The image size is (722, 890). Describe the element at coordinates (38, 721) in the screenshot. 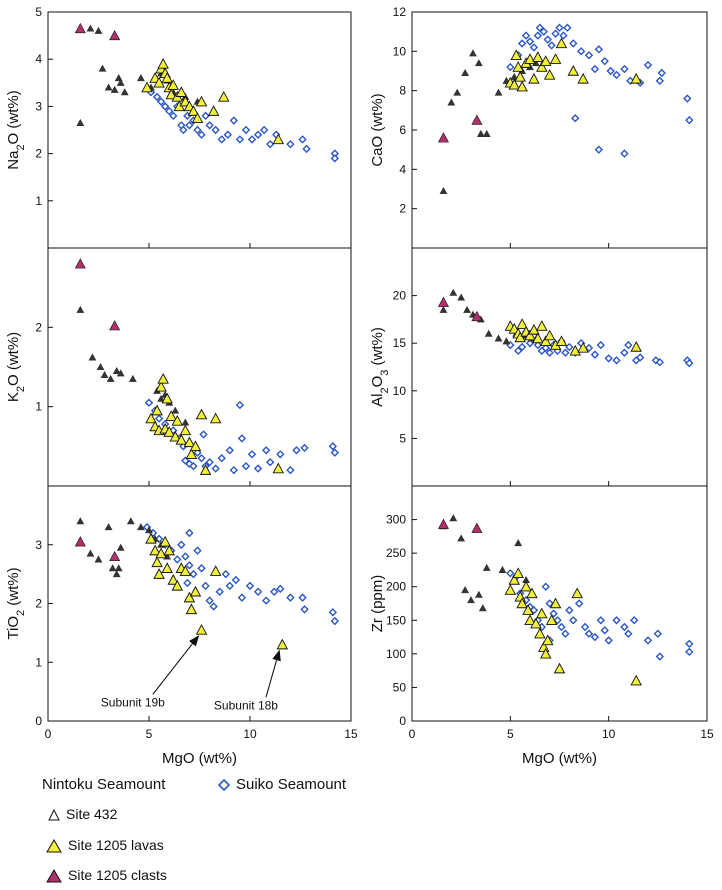

I see `y-tick-label: 0` at that location.